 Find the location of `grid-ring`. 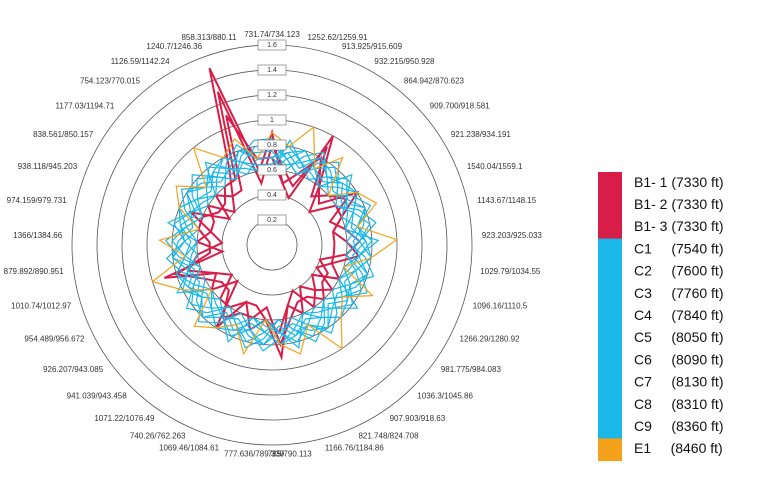

grid-ring is located at coordinates (272, 245).